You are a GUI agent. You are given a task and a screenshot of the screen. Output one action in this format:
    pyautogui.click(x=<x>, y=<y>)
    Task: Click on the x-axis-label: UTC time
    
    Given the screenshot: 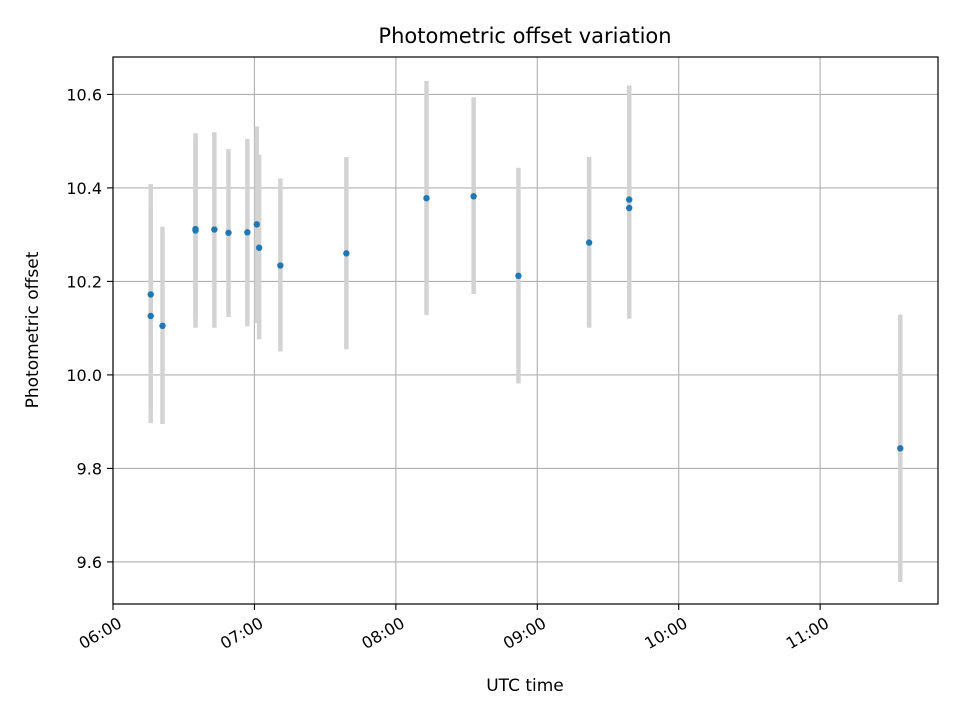 What is the action you would take?
    pyautogui.click(x=525, y=686)
    